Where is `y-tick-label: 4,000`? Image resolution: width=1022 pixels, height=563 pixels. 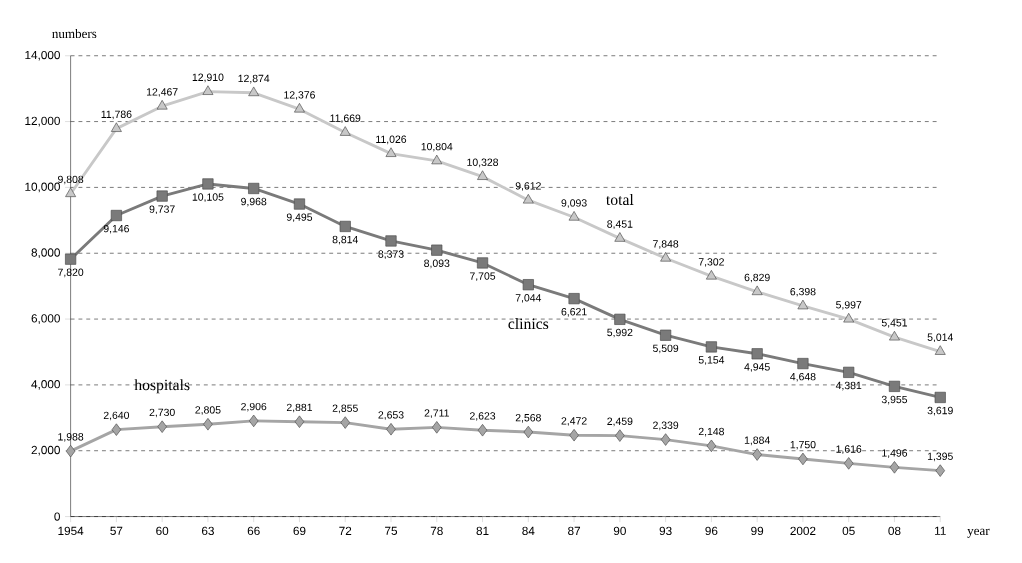
y-tick-label: 4,000 is located at coordinates (45, 385).